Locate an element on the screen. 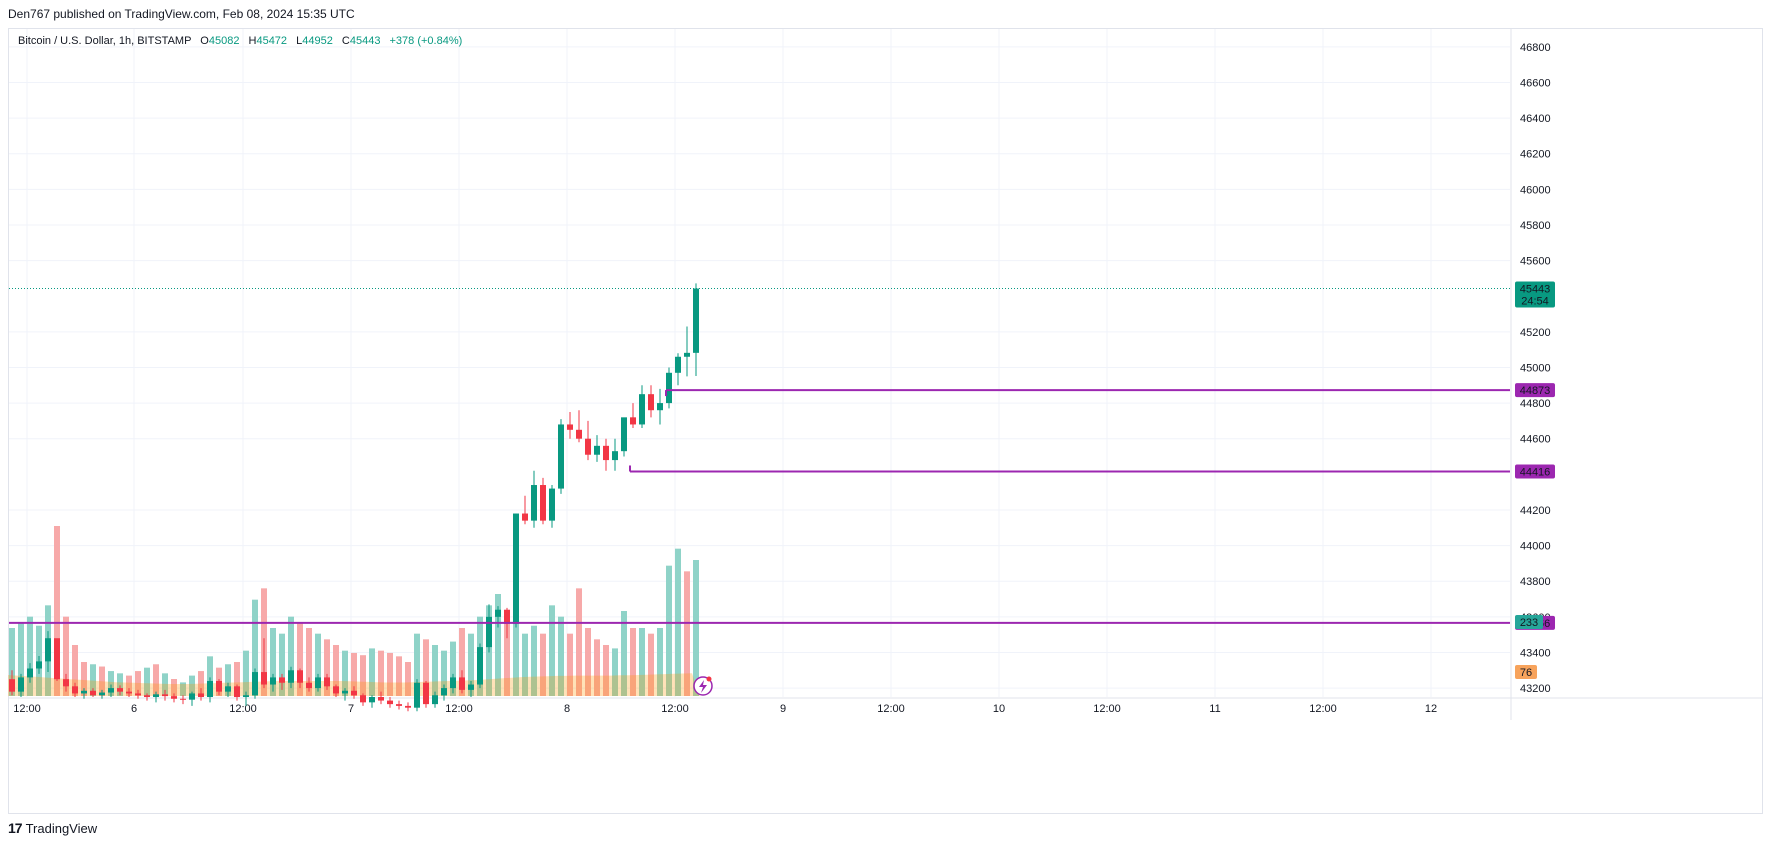 The image size is (1765, 846). price-tick-label: 45600 is located at coordinates (1535, 262).